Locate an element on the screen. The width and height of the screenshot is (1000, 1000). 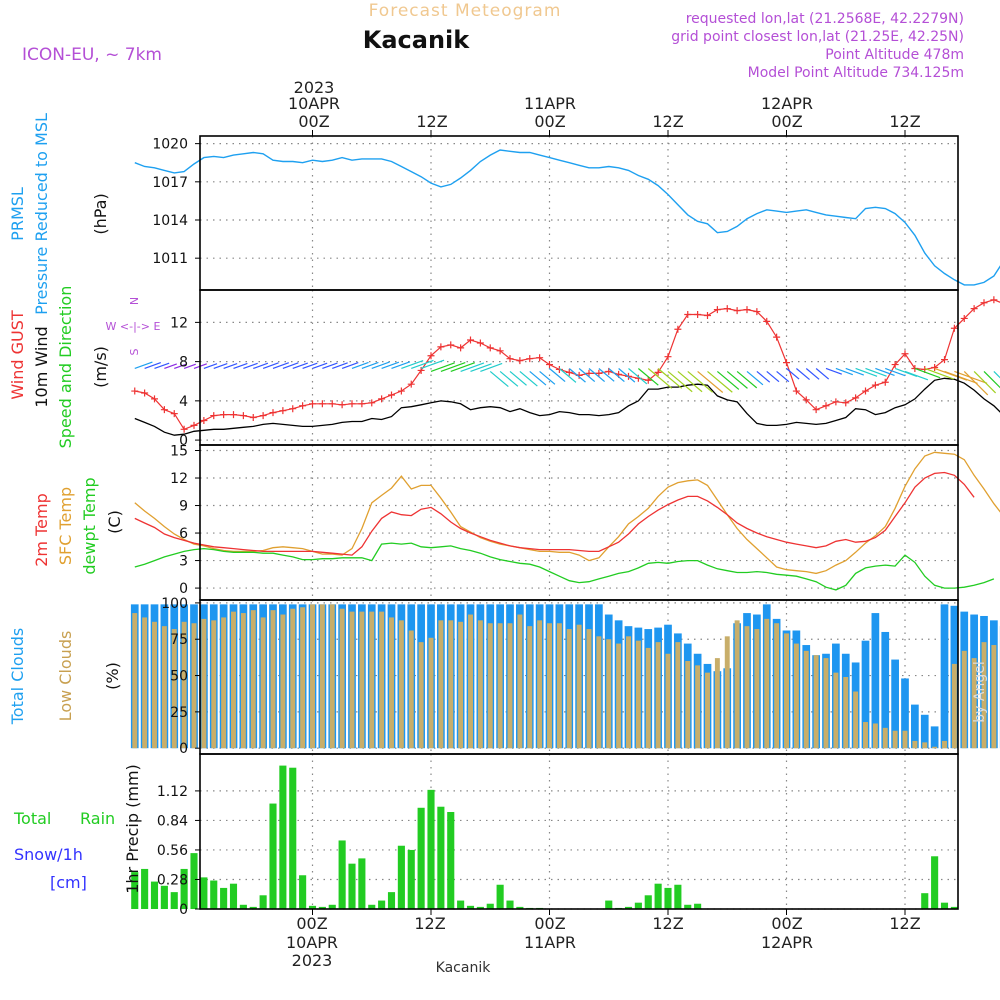
bottom-hour-6: 12Z is located at coordinates (904, 923).